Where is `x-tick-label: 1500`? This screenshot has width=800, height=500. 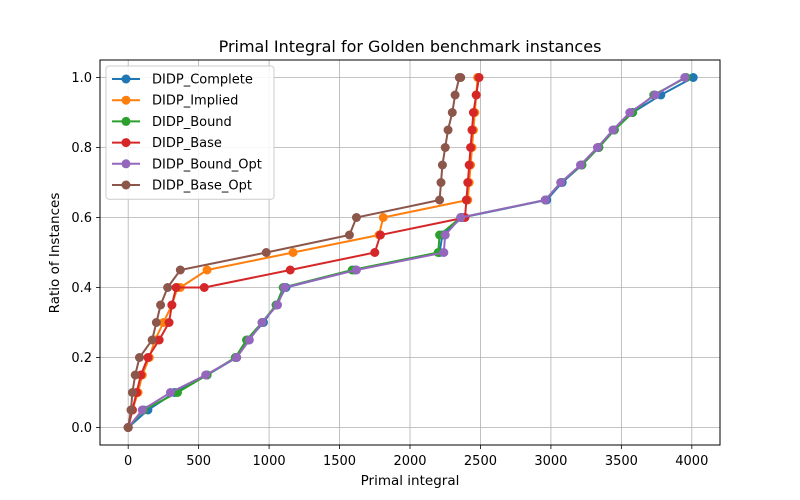 x-tick-label: 1500 is located at coordinates (339, 461).